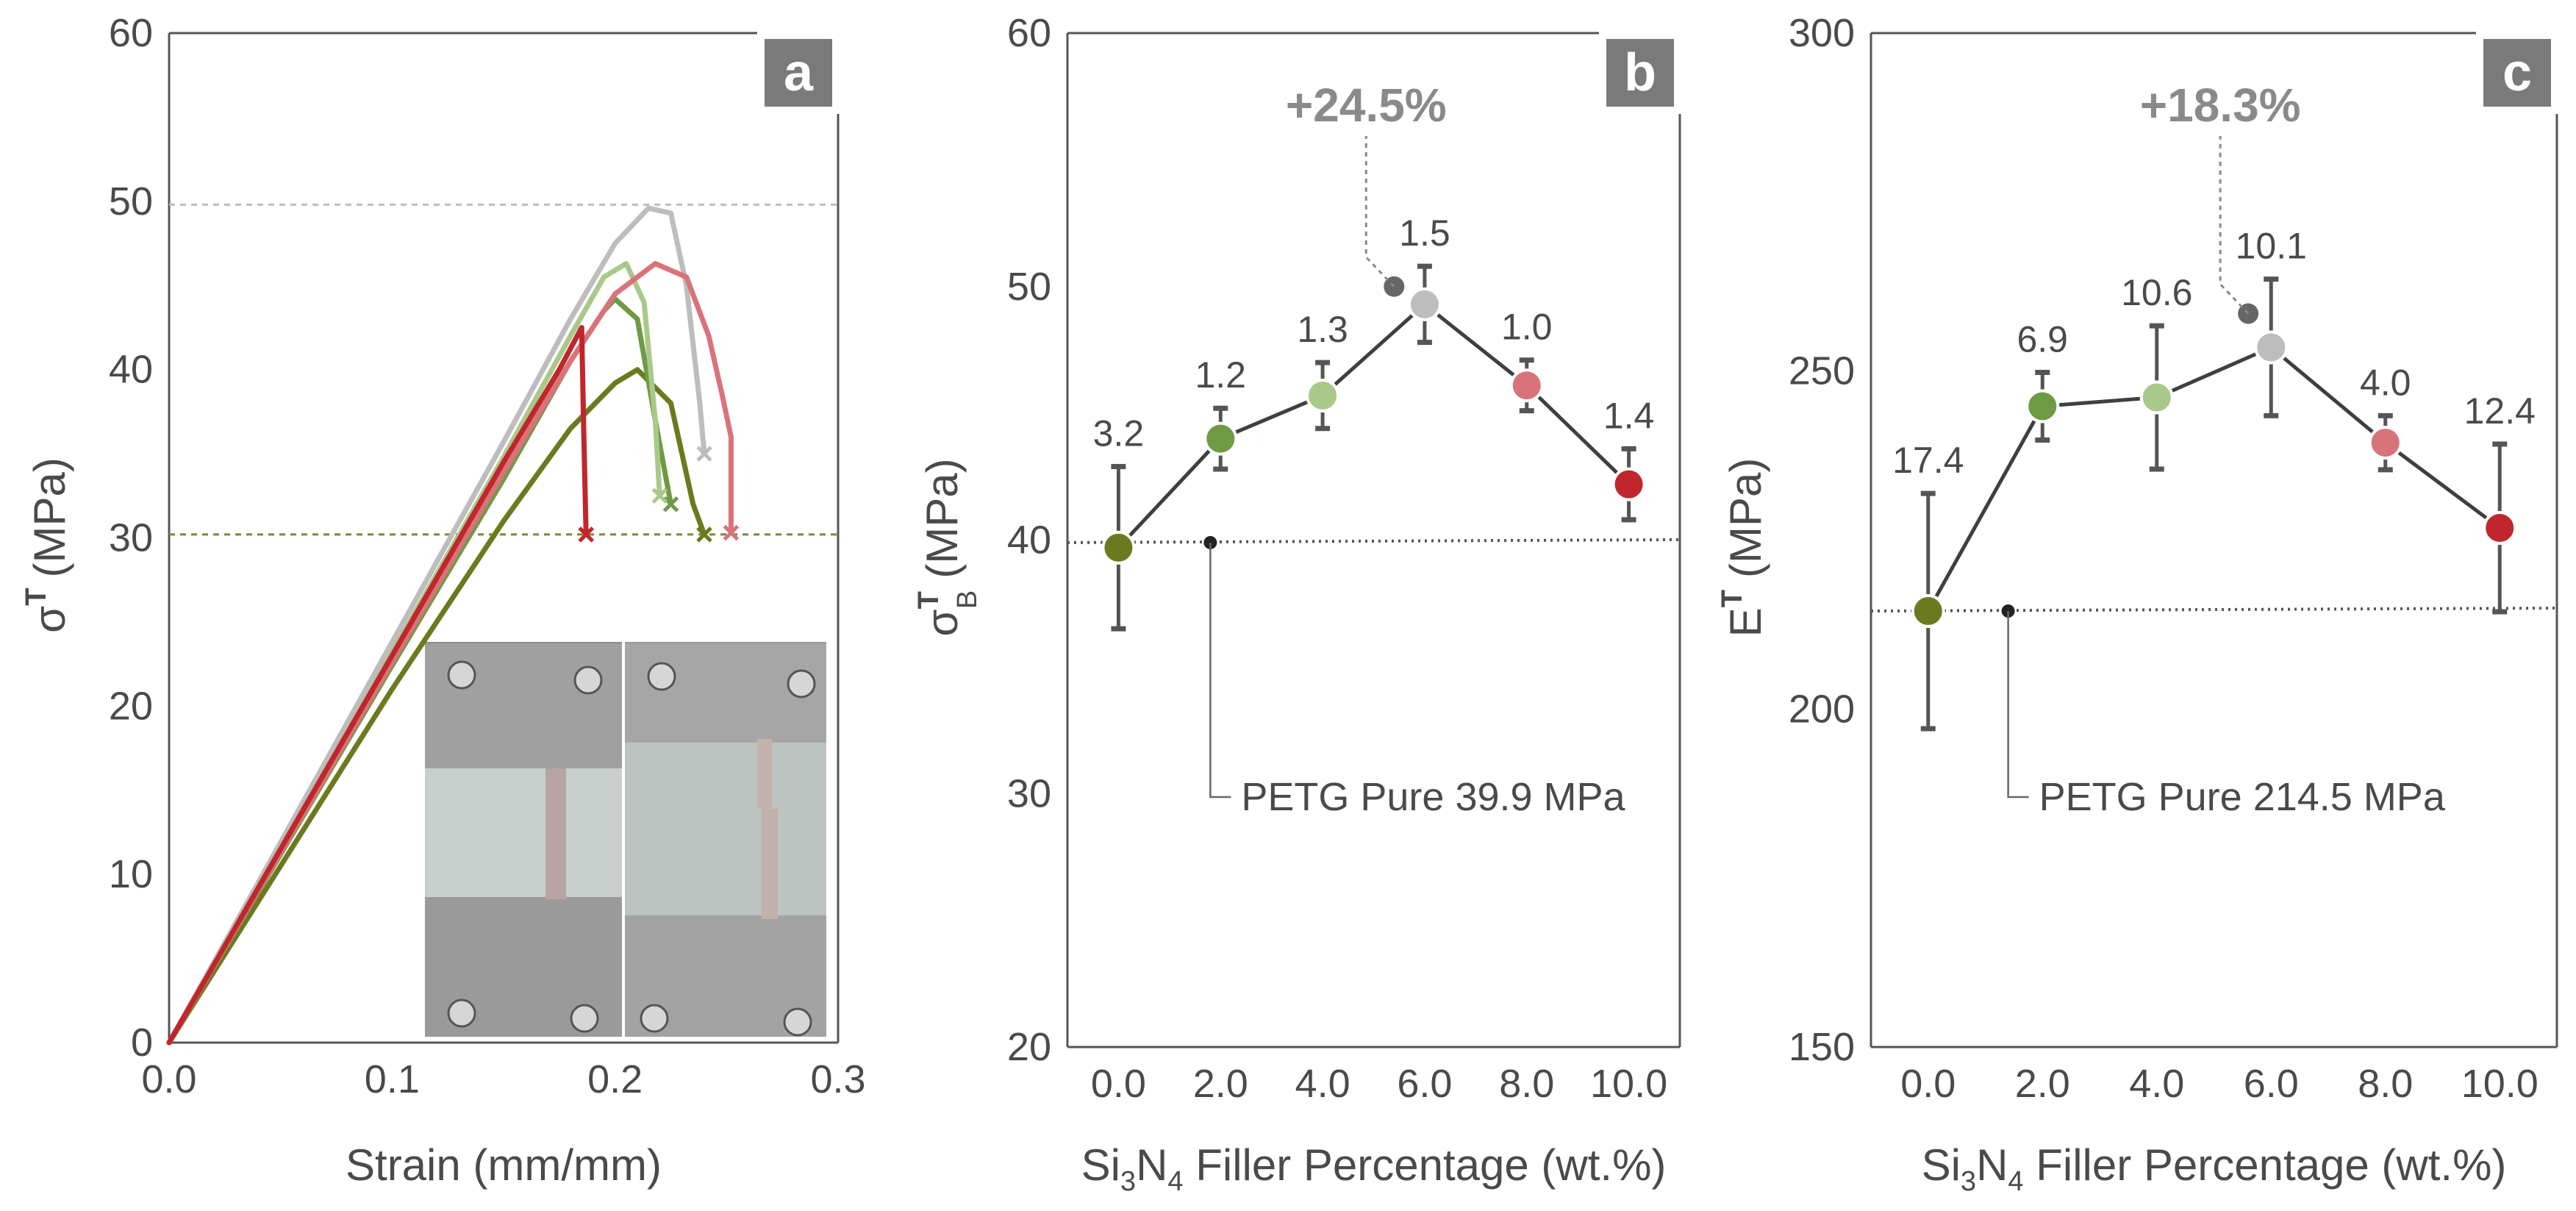 This screenshot has width=2576, height=1211. Describe the element at coordinates (1629, 415) in the screenshot. I see `std-dev-label: 1.4` at that location.